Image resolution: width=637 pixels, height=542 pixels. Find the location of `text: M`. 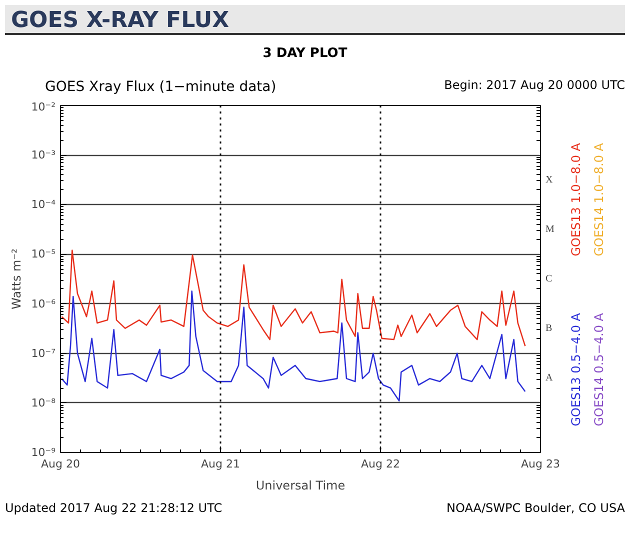

text: M is located at coordinates (550, 229).